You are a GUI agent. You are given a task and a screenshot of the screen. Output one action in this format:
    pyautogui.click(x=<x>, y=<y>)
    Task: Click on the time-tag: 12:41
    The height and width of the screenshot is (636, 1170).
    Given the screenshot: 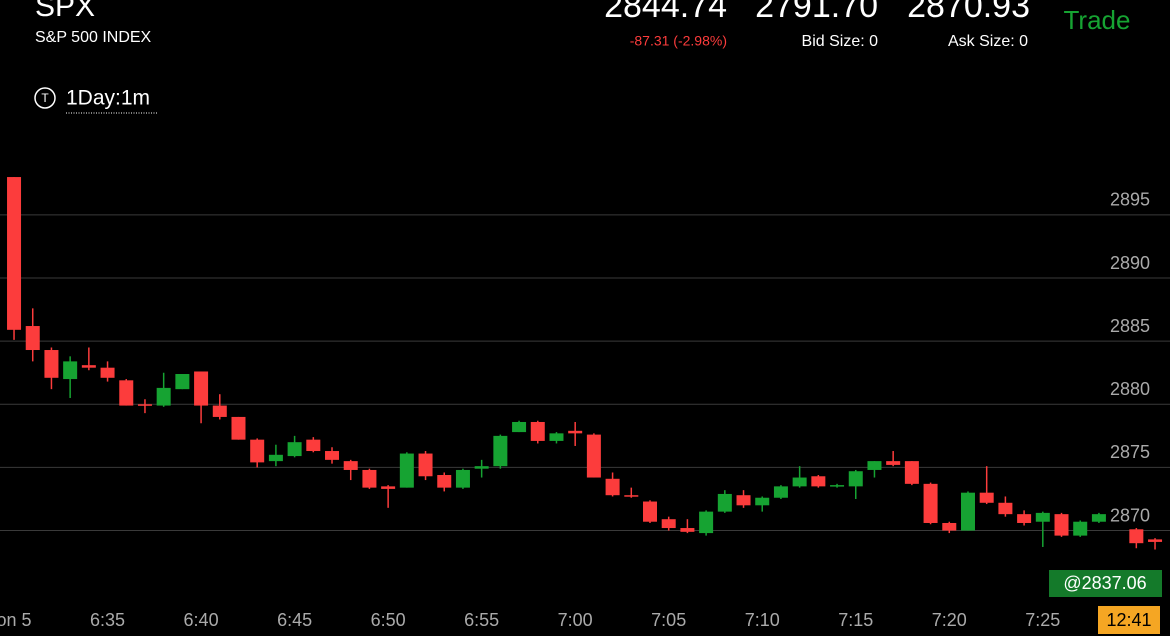 What is the action you would take?
    pyautogui.click(x=1128, y=620)
    